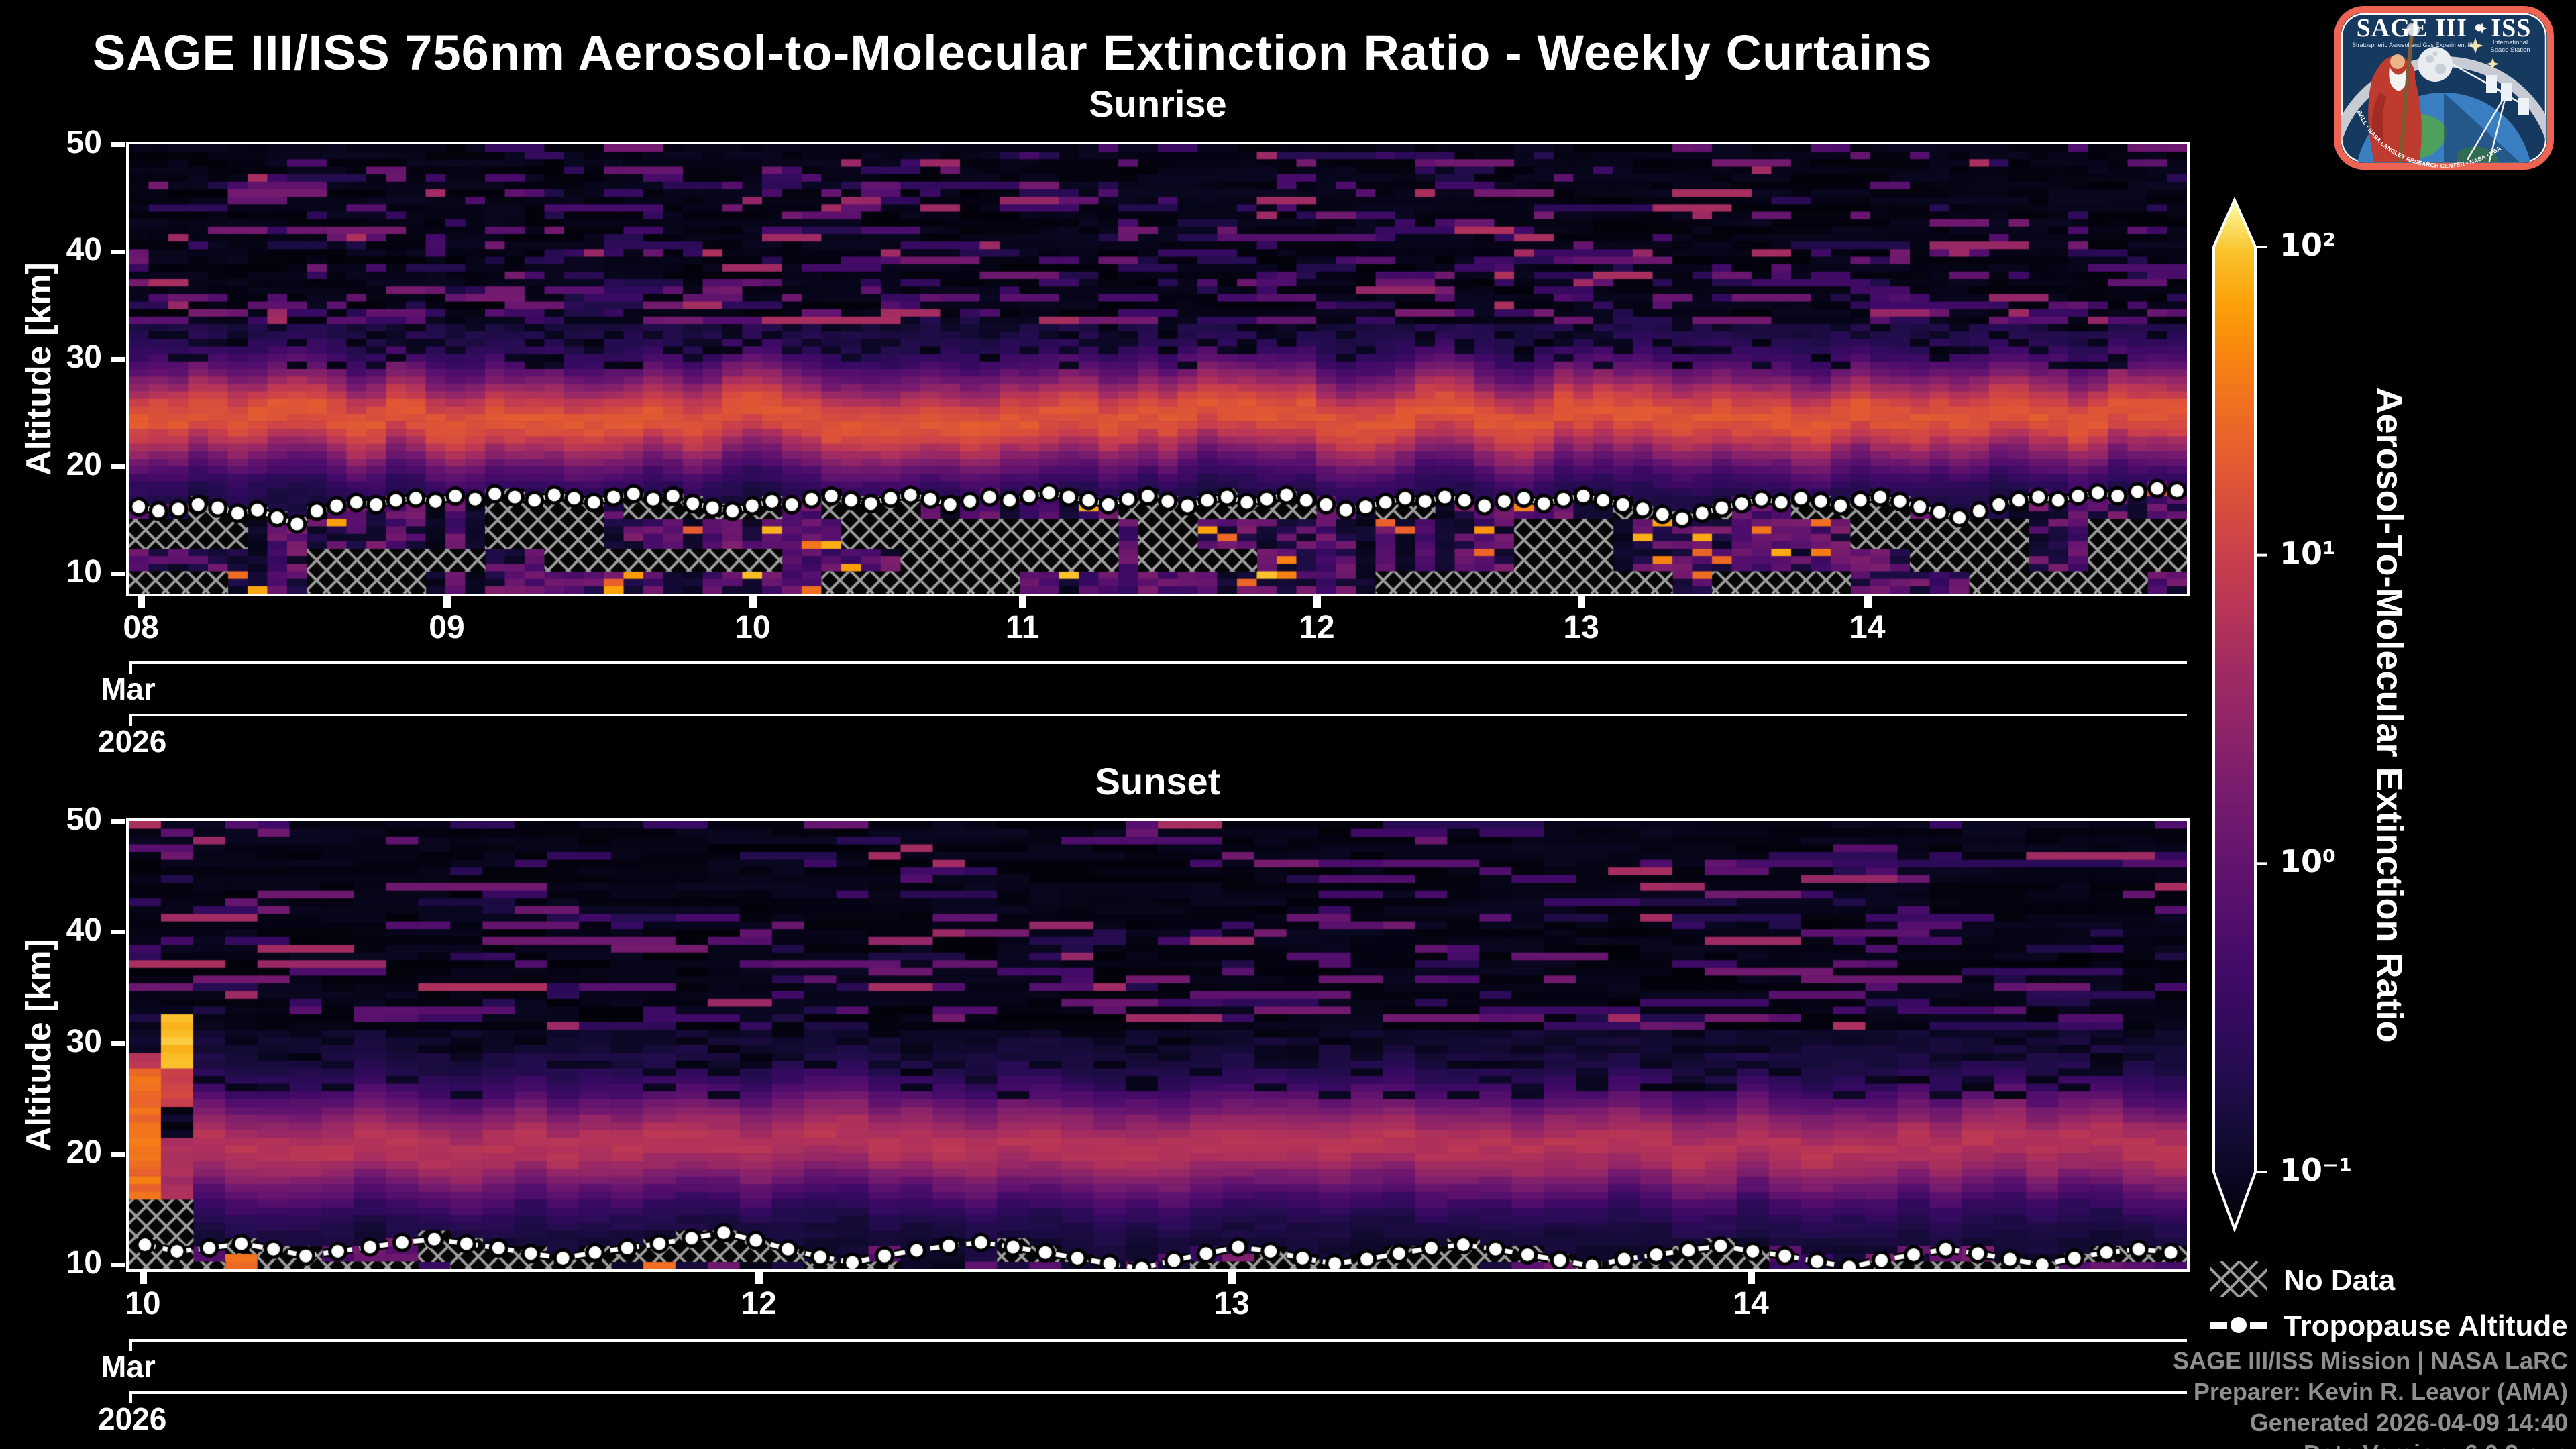  Describe the element at coordinates (2510, 42) in the screenshot. I see `patch-subtitle-right-1: International` at that location.